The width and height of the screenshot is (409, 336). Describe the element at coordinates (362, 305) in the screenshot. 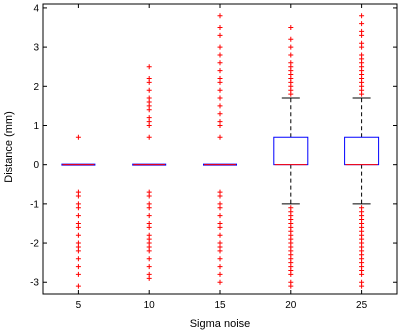

I see `x-tick-label: 25` at that location.